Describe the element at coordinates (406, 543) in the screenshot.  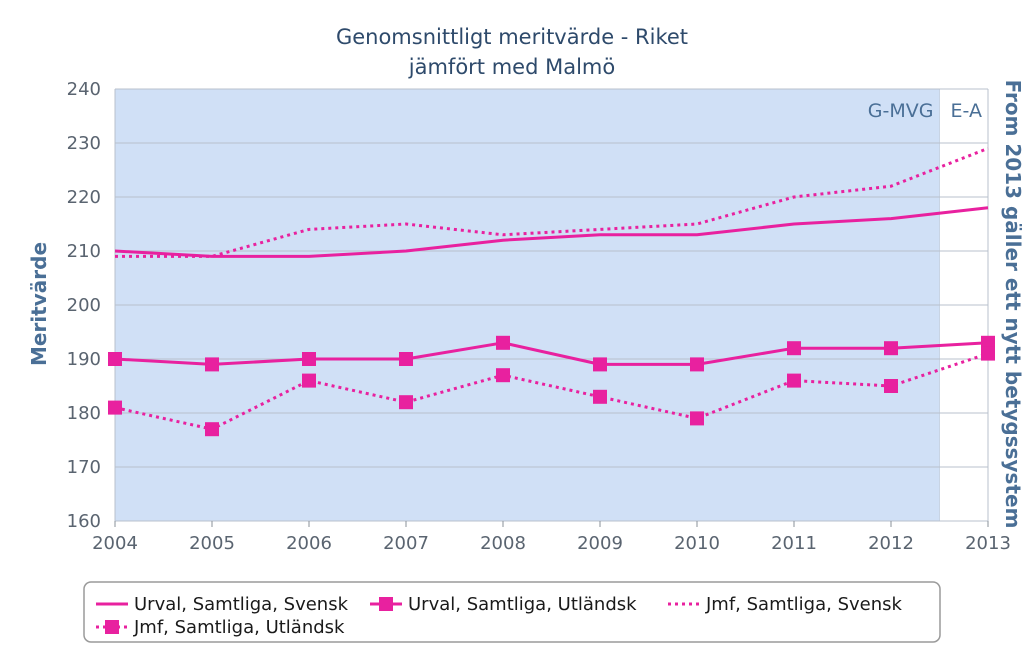
I see `x-tick-label: 2007` at that location.